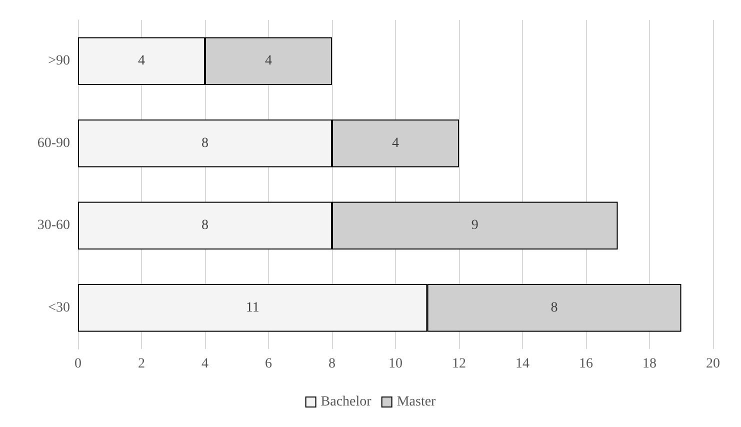  Describe the element at coordinates (346, 402) in the screenshot. I see `legend-label: Bachelor` at that location.